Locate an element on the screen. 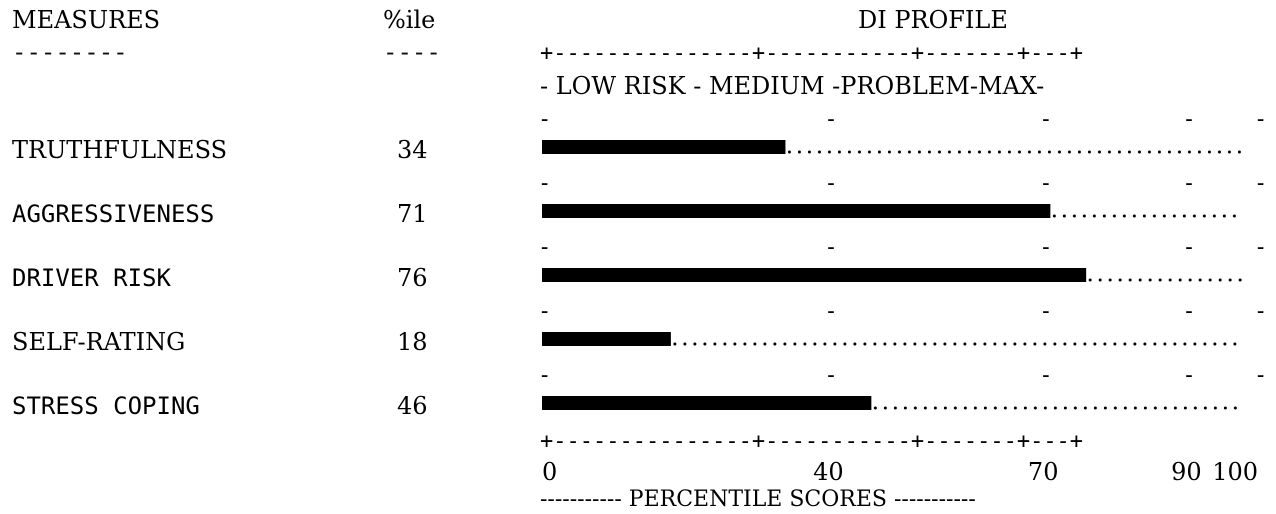  measure-value-self-rating: 18 is located at coordinates (412, 342).